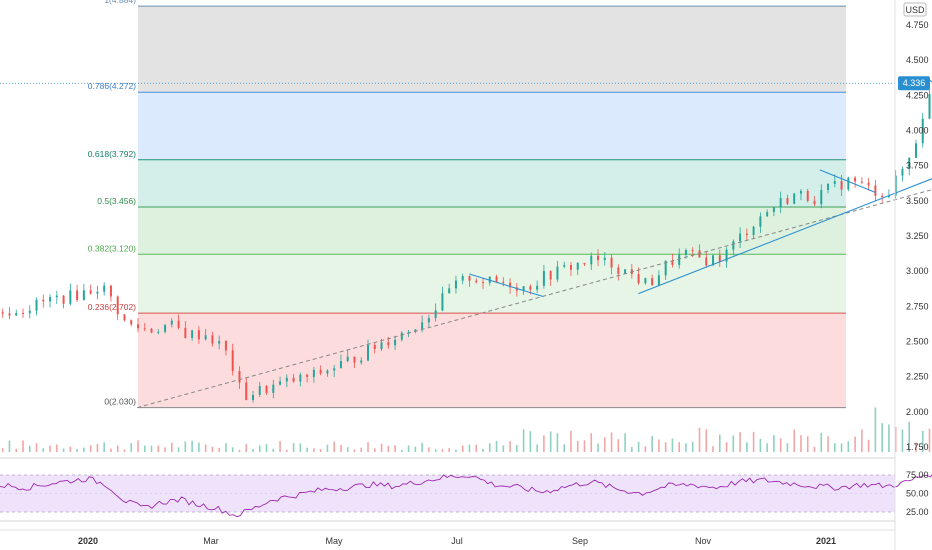 This screenshot has width=932, height=550. Describe the element at coordinates (826, 541) in the screenshot. I see `time-tick: 2021` at that location.